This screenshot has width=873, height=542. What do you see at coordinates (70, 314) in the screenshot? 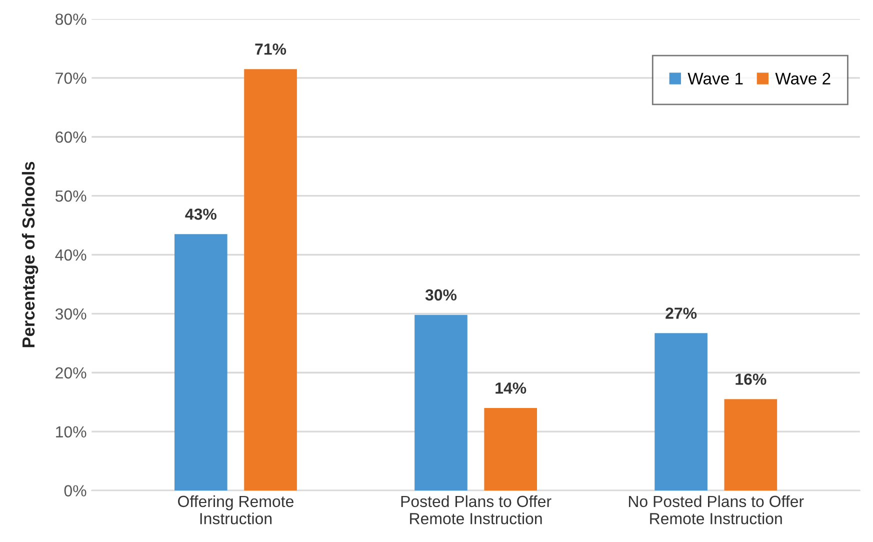
I see `y-tick-label: 30%` at bounding box center [70, 314].